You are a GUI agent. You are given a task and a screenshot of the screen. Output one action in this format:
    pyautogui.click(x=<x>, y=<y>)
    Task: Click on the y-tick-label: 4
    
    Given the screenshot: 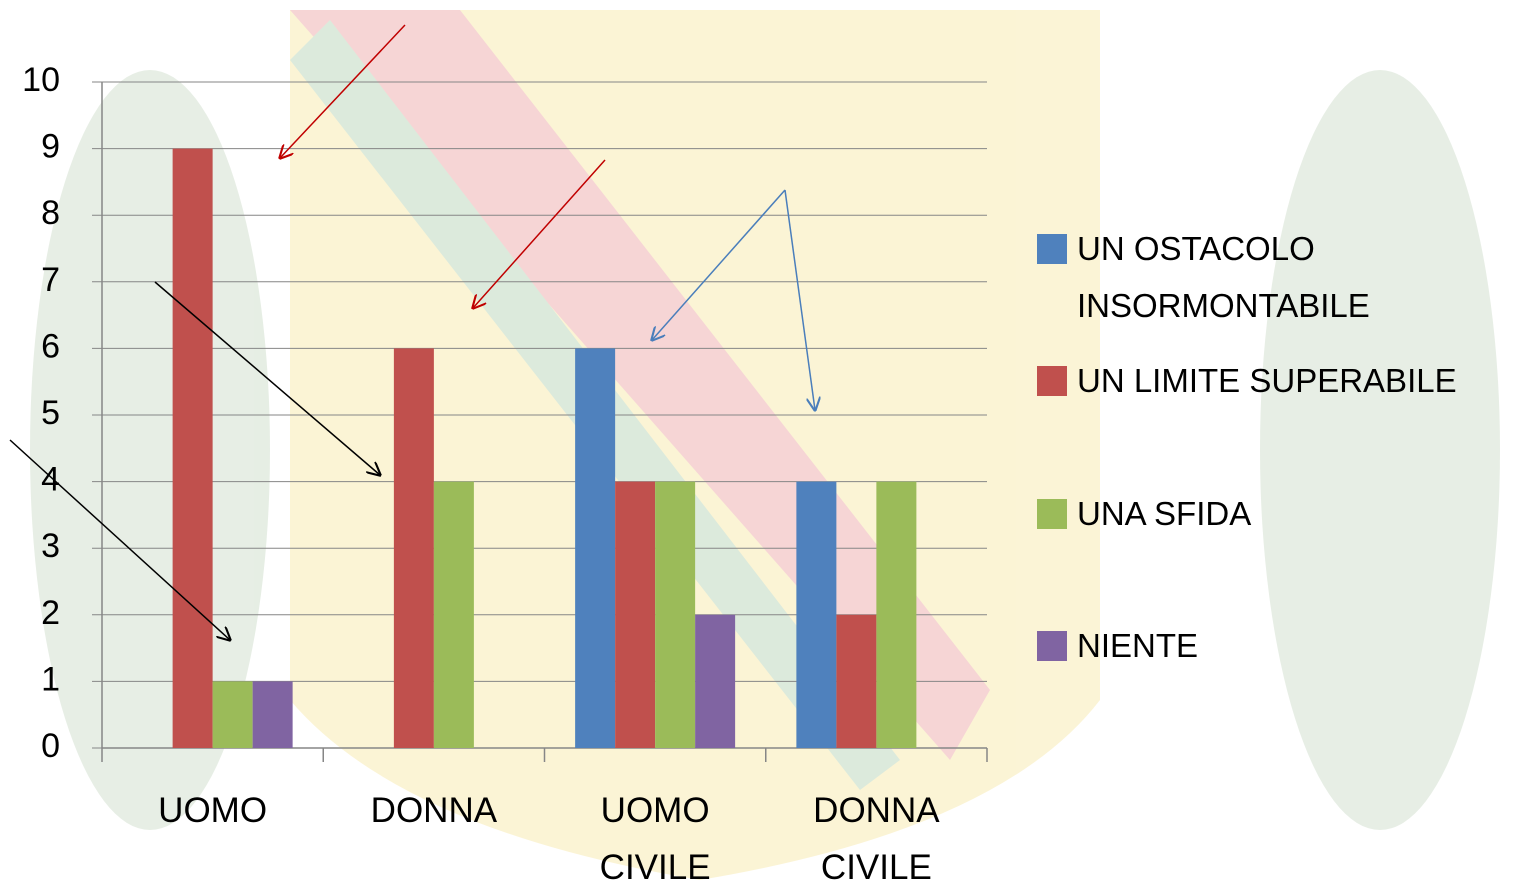 What is the action you would take?
    pyautogui.click(x=50, y=480)
    